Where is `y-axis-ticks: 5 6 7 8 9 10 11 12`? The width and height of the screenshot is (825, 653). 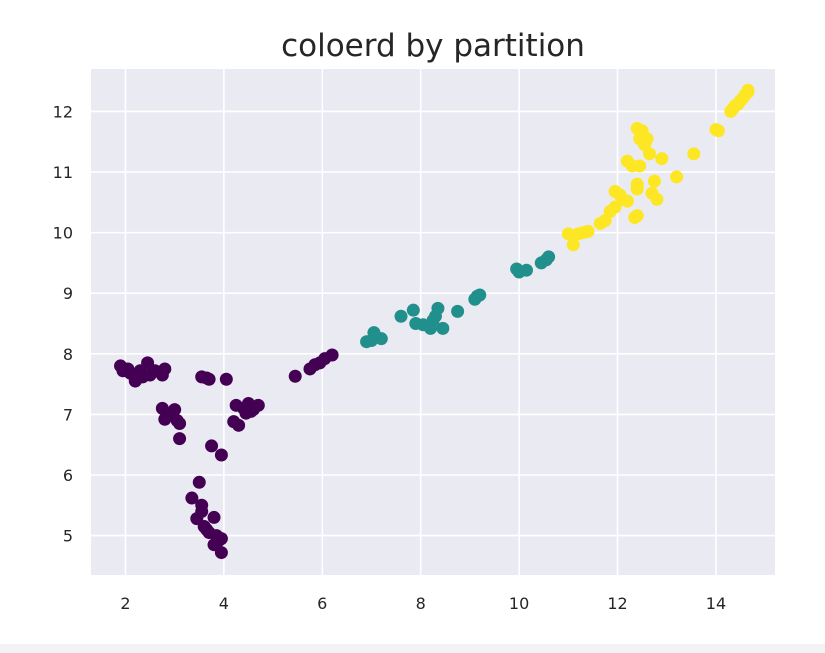
y-axis-ticks: 5 6 7 8 9 10 11 12 is located at coordinates (63, 323).